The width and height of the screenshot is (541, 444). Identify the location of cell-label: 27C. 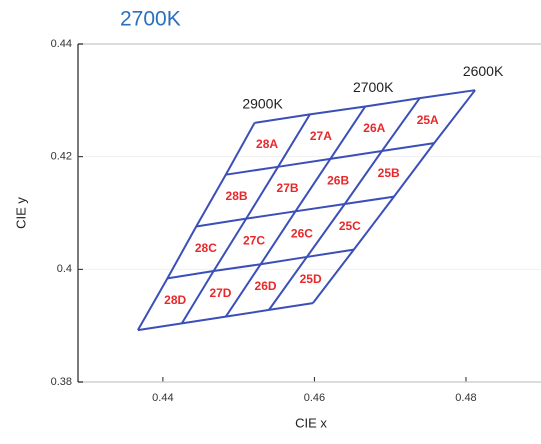
(254, 240).